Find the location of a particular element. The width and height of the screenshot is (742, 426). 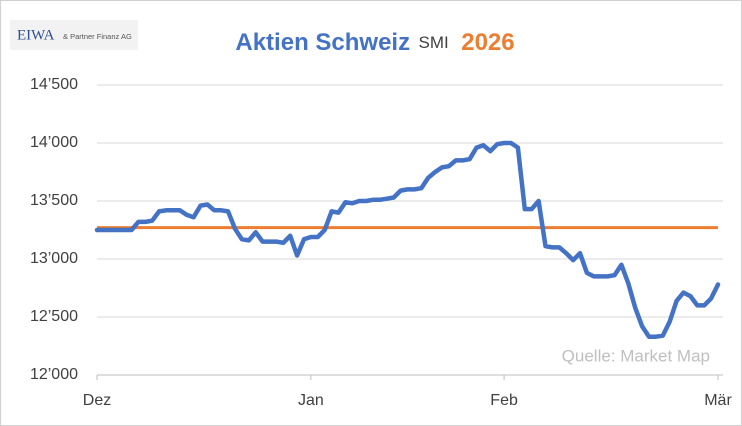

x-tick-label: Jan is located at coordinates (311, 400).